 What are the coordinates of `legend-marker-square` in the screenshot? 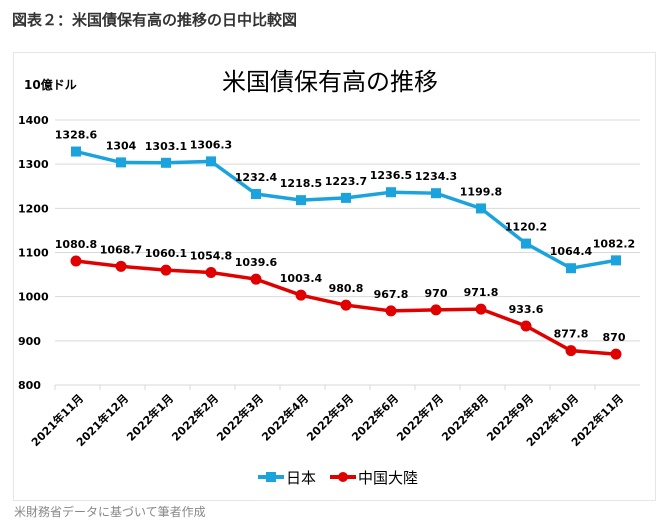 It's located at (271, 477).